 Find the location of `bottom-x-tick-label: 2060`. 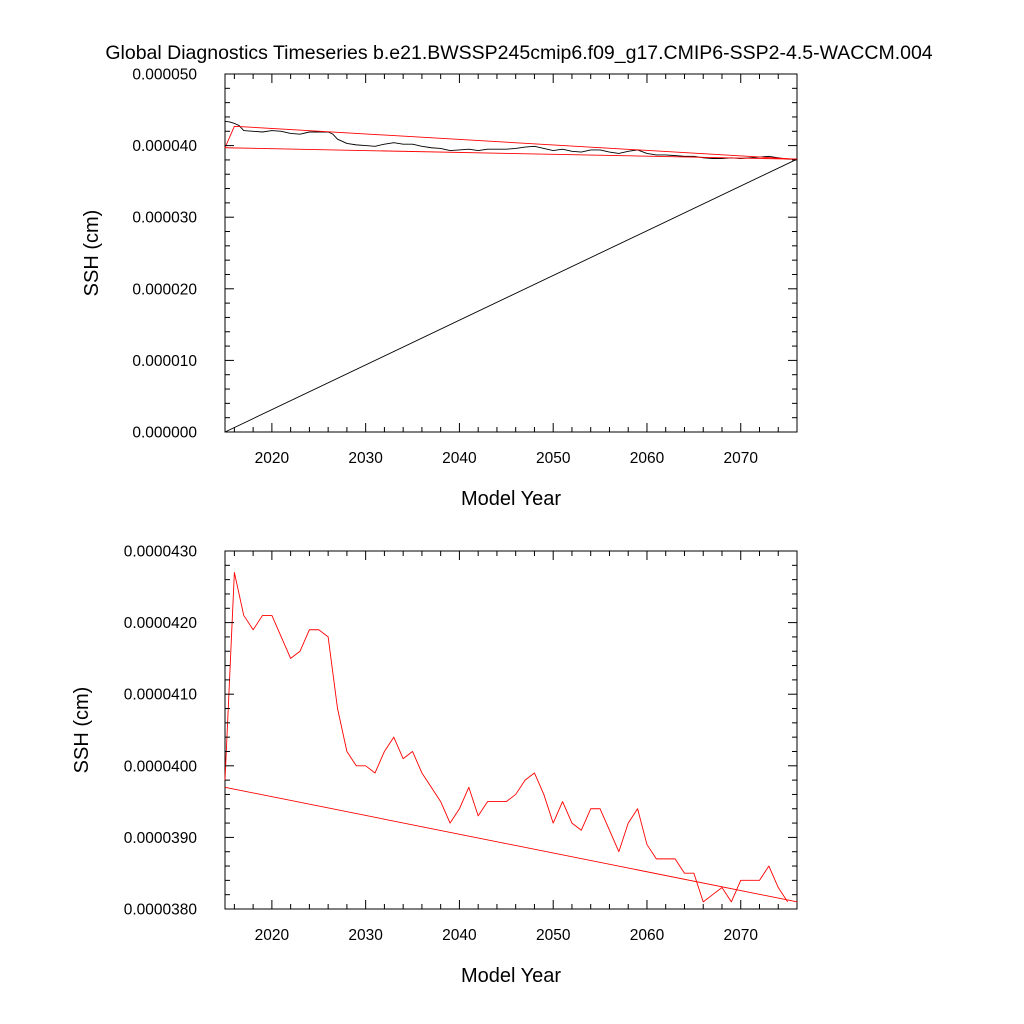

bottom-x-tick-label: 2060 is located at coordinates (647, 935).